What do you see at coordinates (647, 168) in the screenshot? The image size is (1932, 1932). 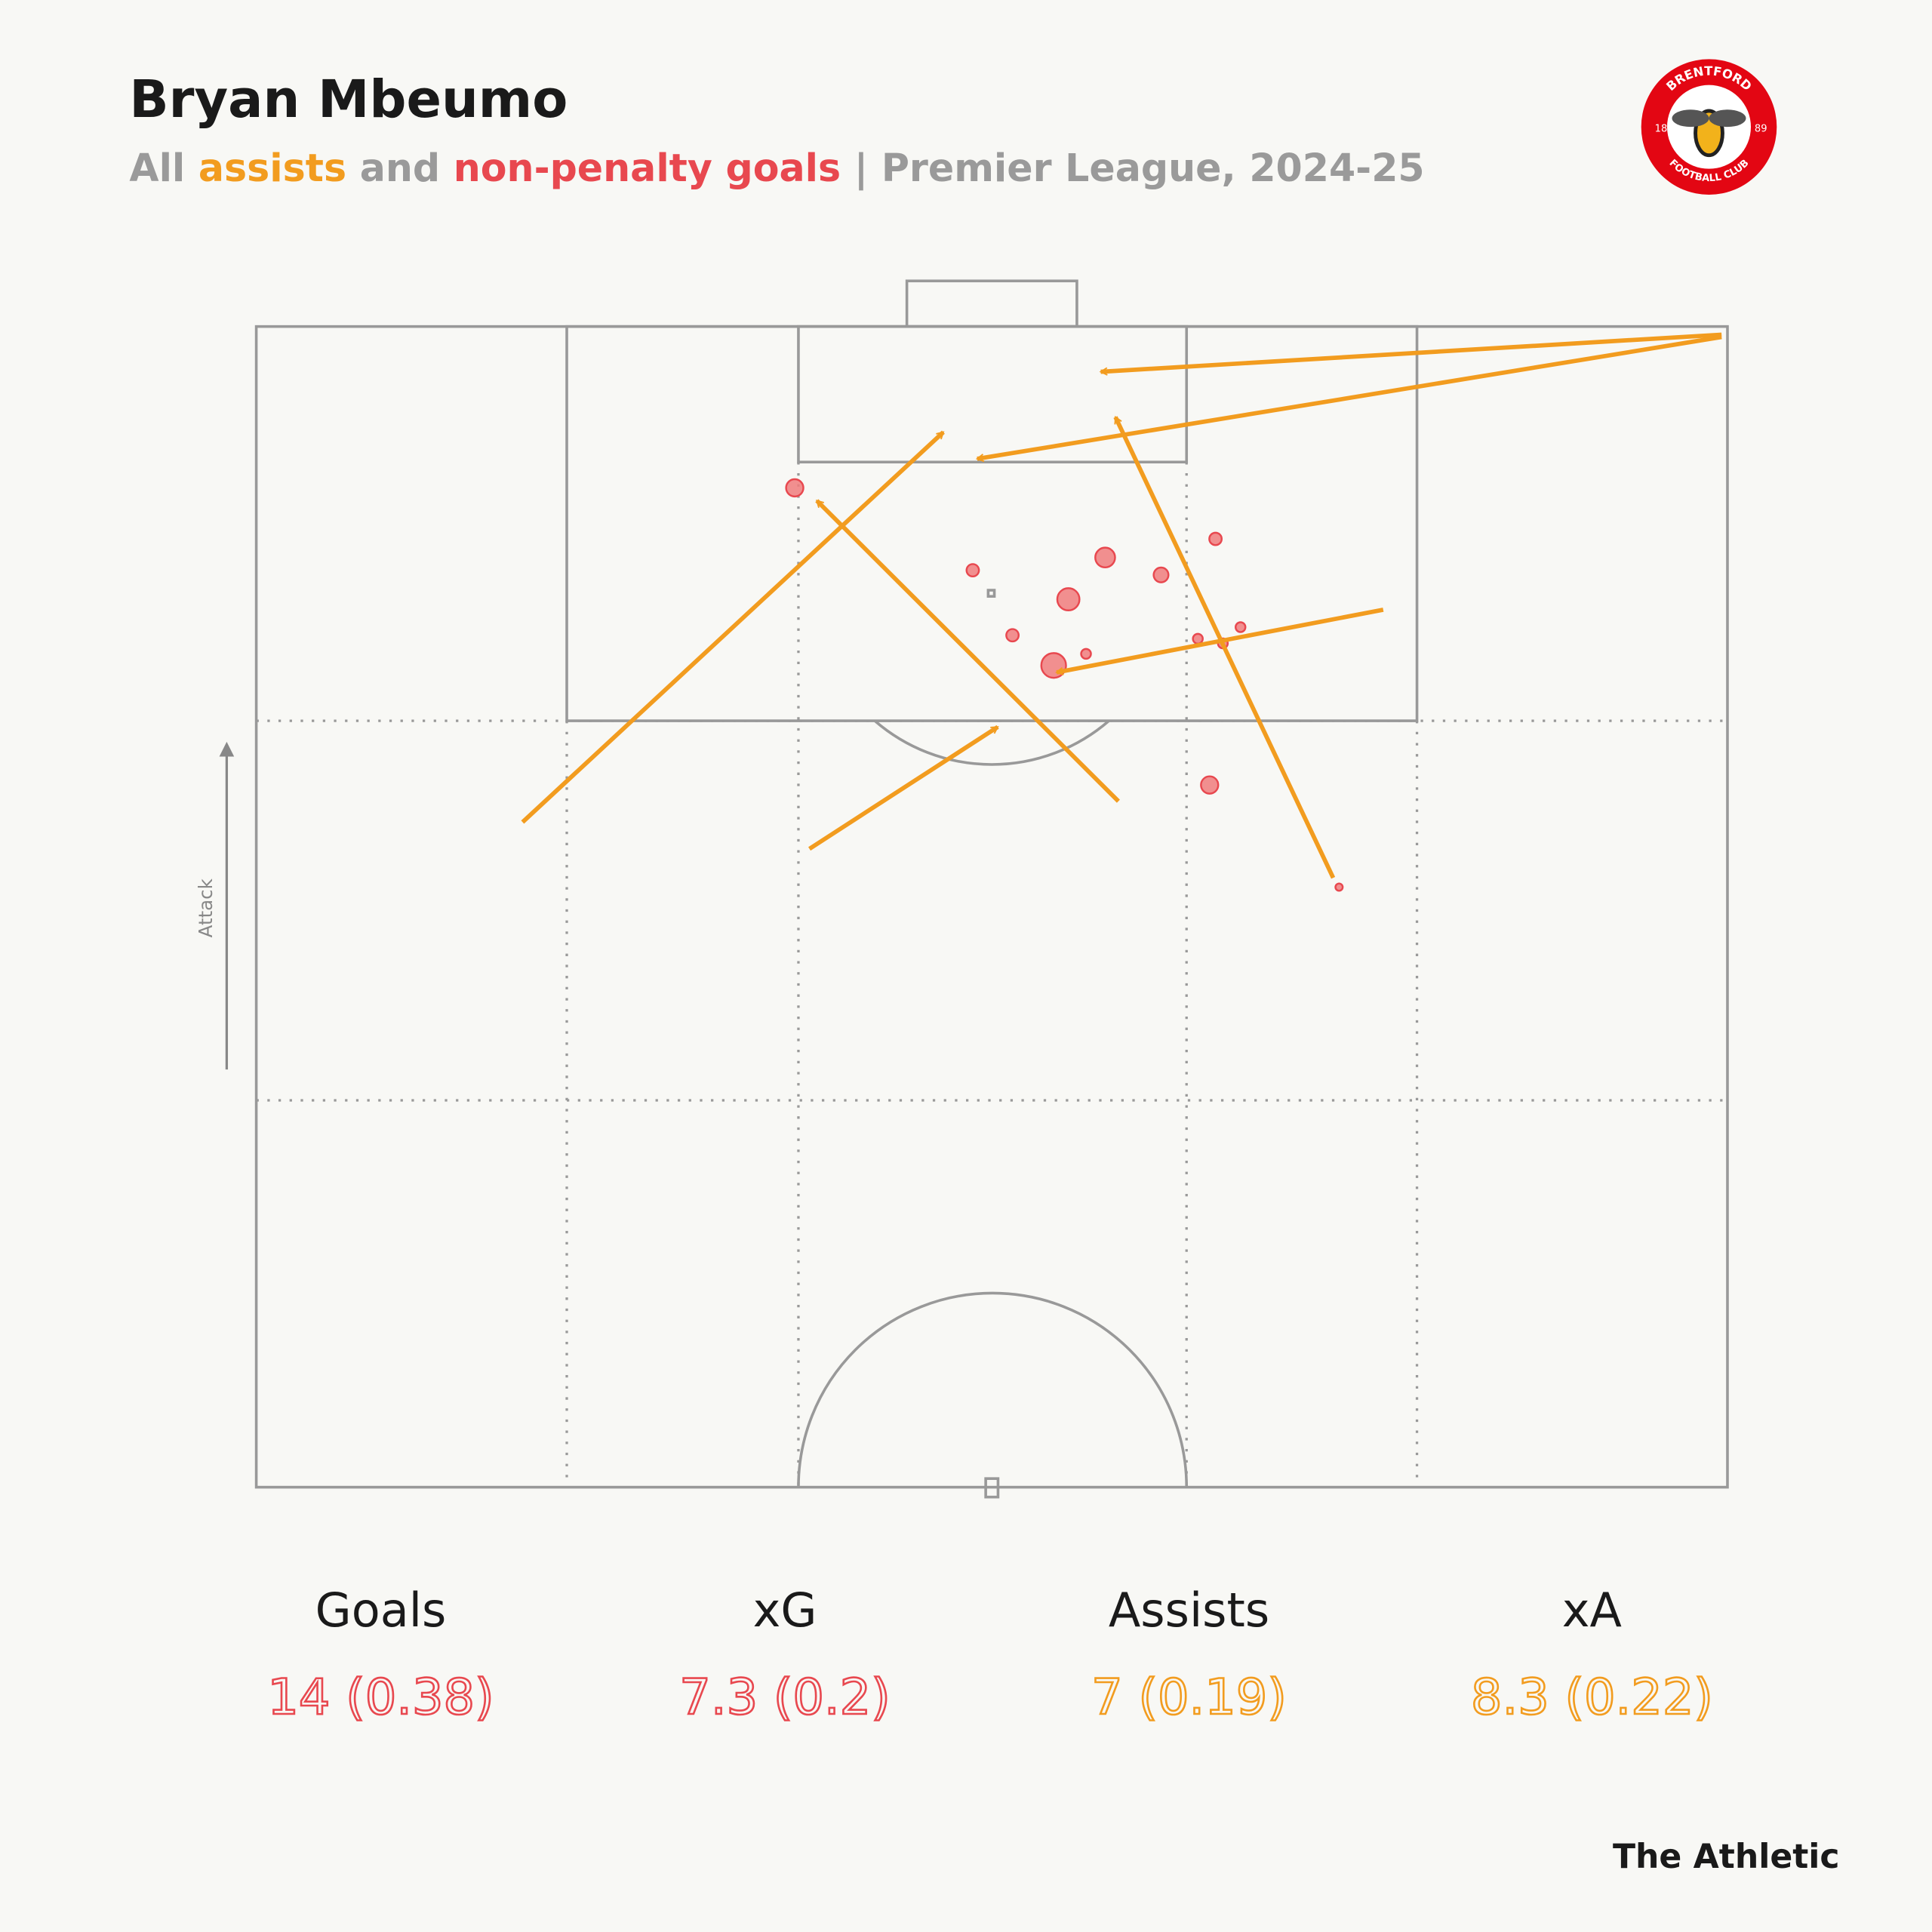 I see `subtitle-part: non-penalty goals` at bounding box center [647, 168].